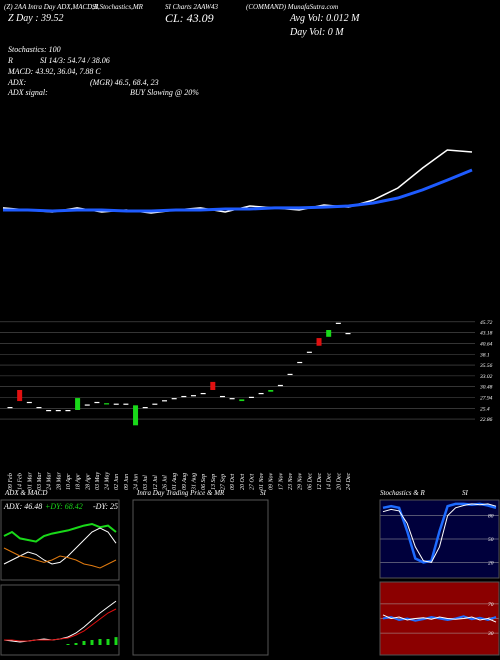 The image size is (500, 660). I want to click on x-tick-label: 20 Dec, so click(339, 481).